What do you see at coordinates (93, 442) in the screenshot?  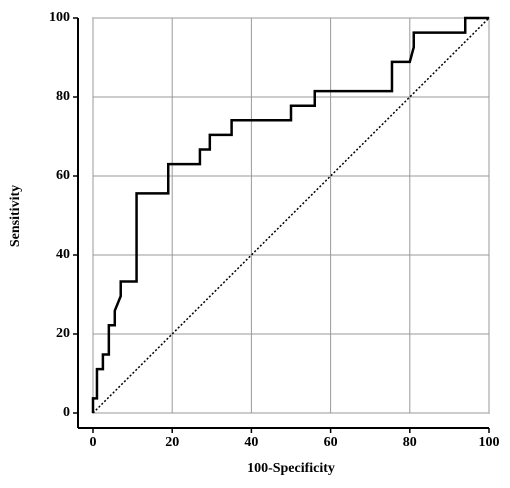 I see `x-tick-label: 0` at bounding box center [93, 442].